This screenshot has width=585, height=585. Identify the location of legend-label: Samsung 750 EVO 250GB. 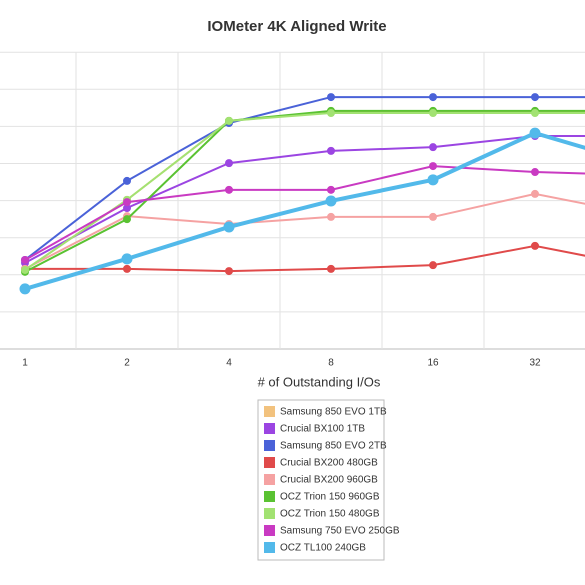
(340, 531).